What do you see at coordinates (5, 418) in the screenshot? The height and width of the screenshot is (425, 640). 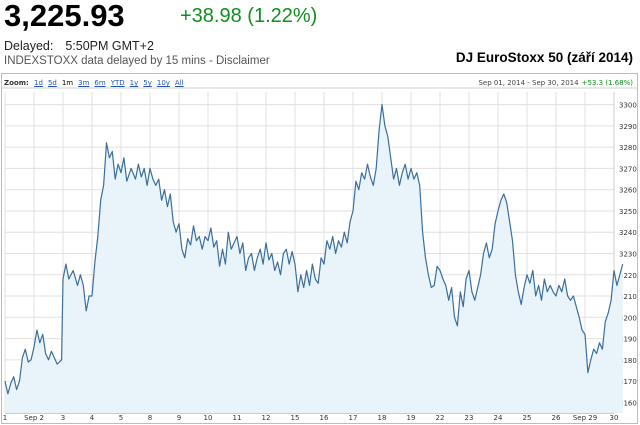 I see `x-tick-label: 1` at bounding box center [5, 418].